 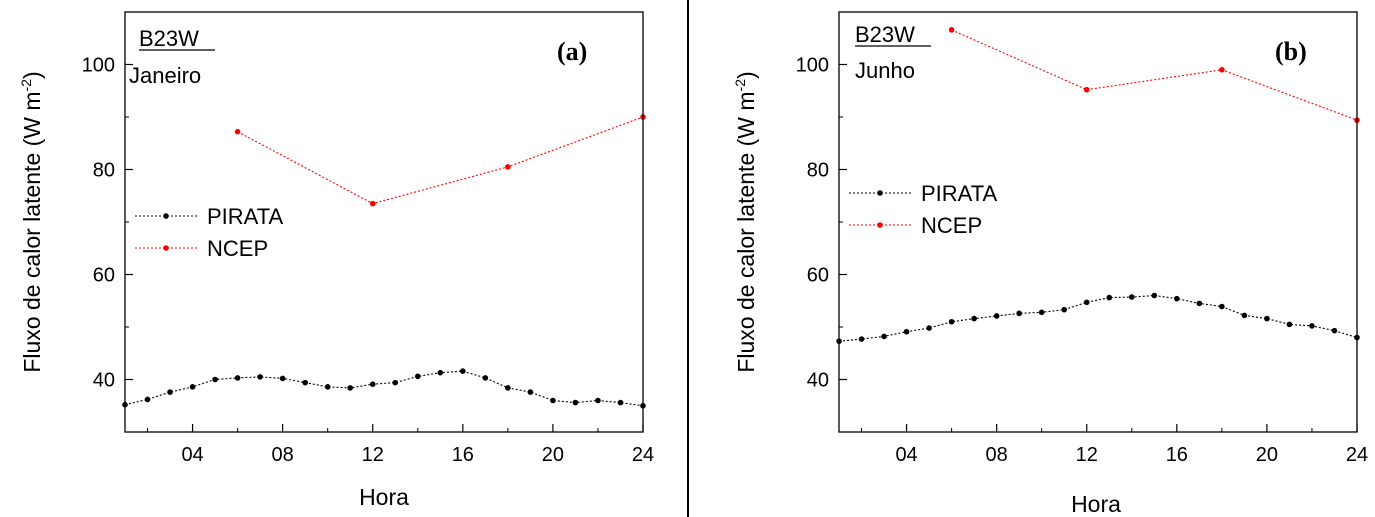 I want to click on panel-label: (a), so click(x=572, y=51).